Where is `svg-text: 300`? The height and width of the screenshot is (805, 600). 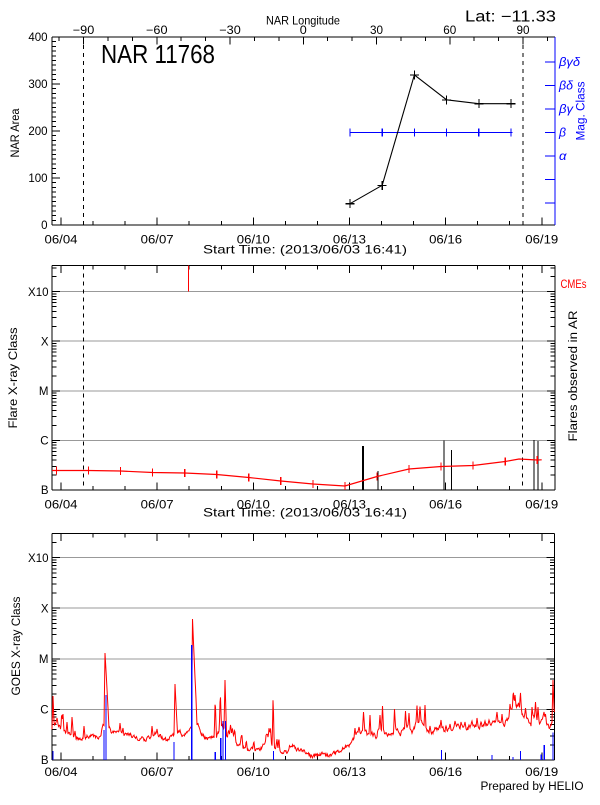
svg-text: 300 is located at coordinates (37, 85).